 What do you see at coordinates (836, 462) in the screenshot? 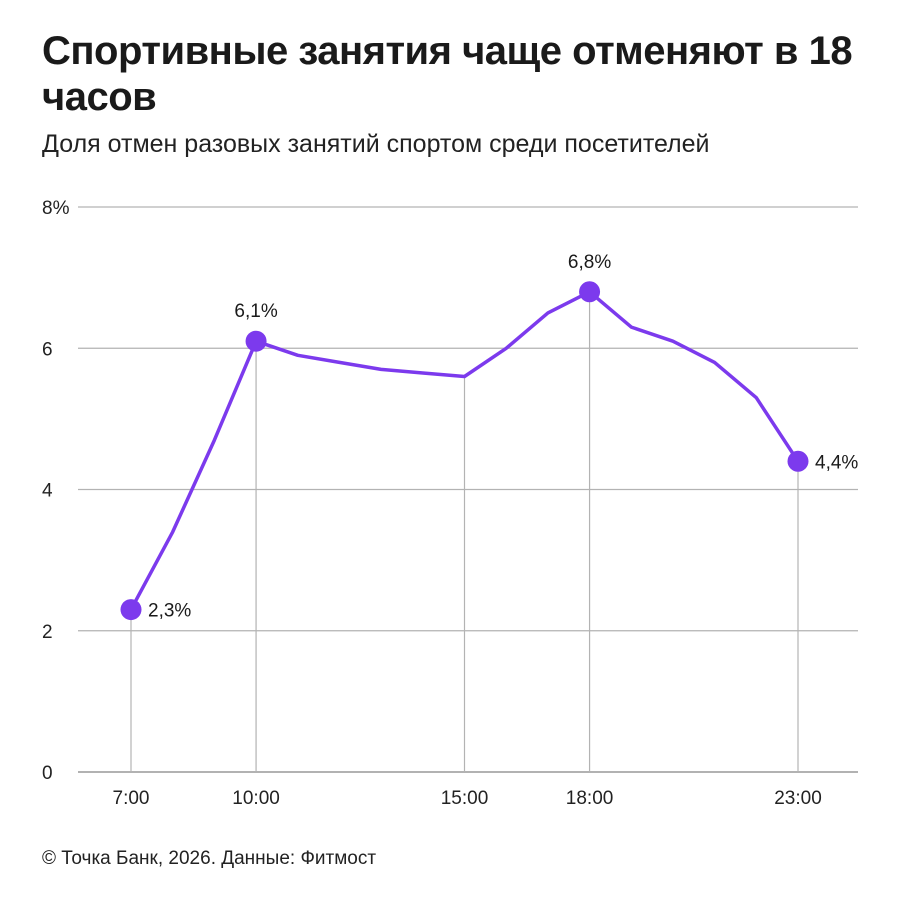
I see `data-label: 4,4%` at bounding box center [836, 462].